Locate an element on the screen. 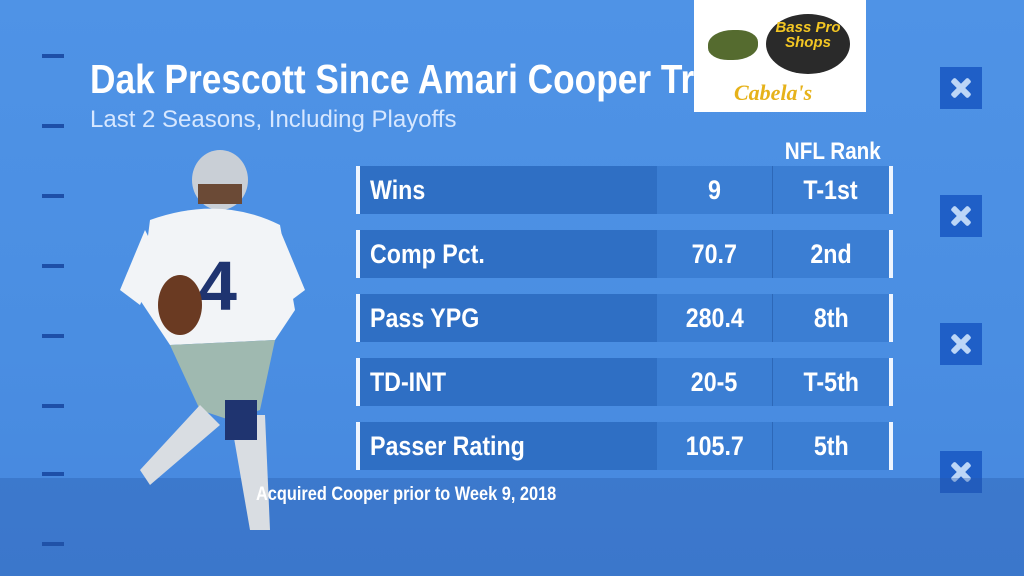  column-header-text: NFL Rank is located at coordinates (833, 151).